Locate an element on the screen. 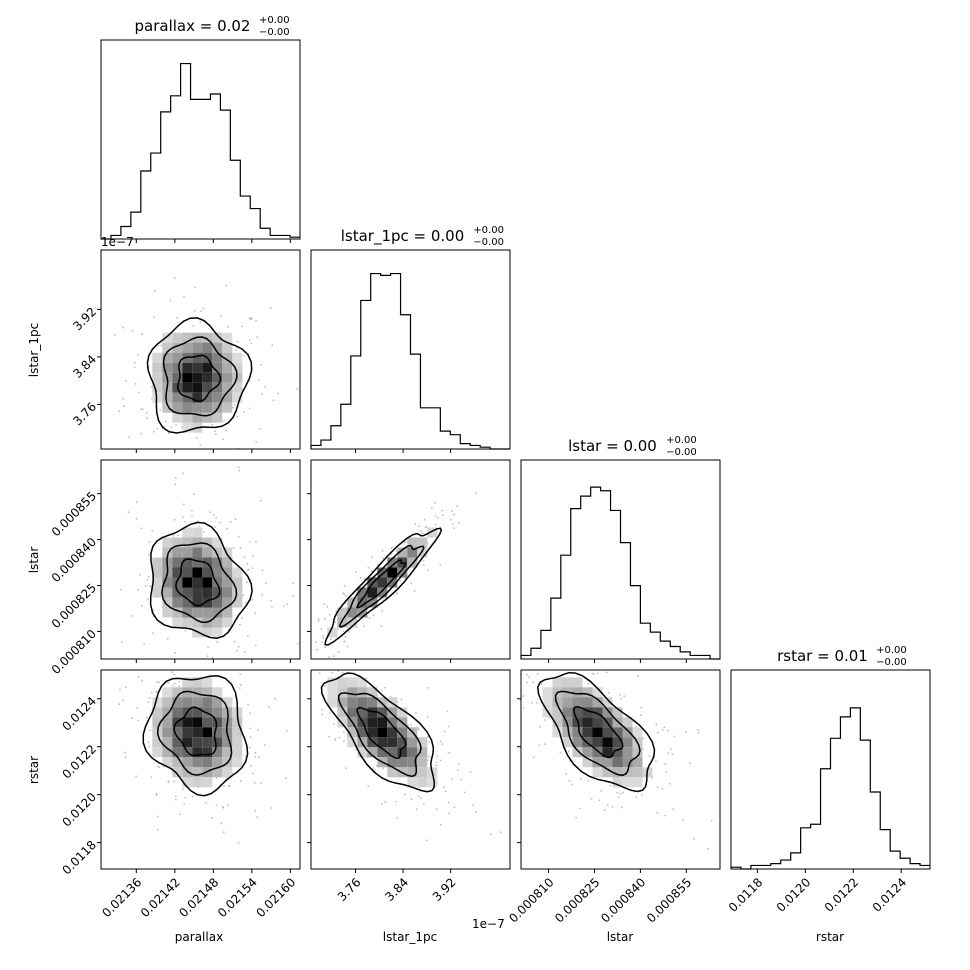 The image size is (970, 970). title-lower-error: −0.00 is located at coordinates (681, 452).